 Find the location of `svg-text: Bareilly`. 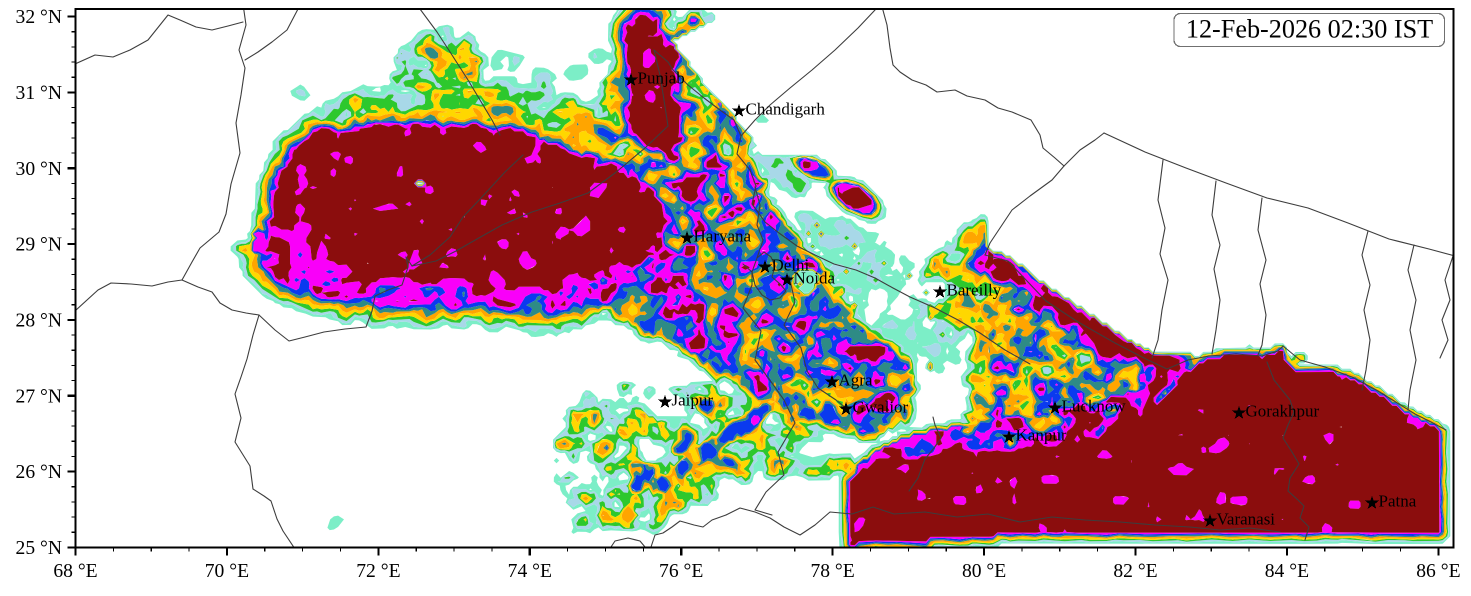

svg-text: Bareilly is located at coordinates (974, 290).